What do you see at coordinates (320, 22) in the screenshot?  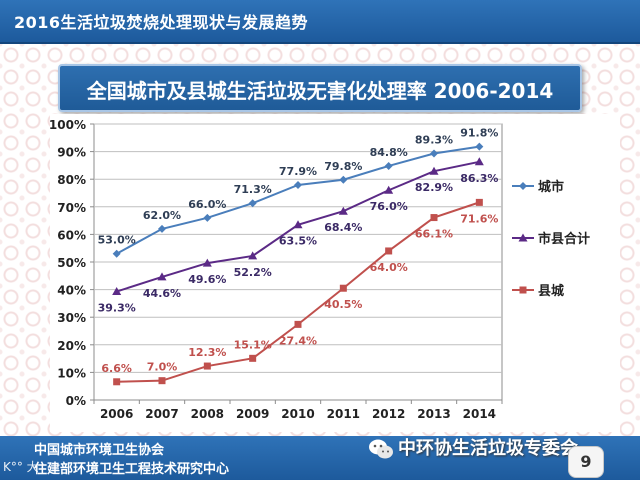 I see `title-bar: 2016生活垃圾焚烧处理现状与发展趋势` at bounding box center [320, 22].